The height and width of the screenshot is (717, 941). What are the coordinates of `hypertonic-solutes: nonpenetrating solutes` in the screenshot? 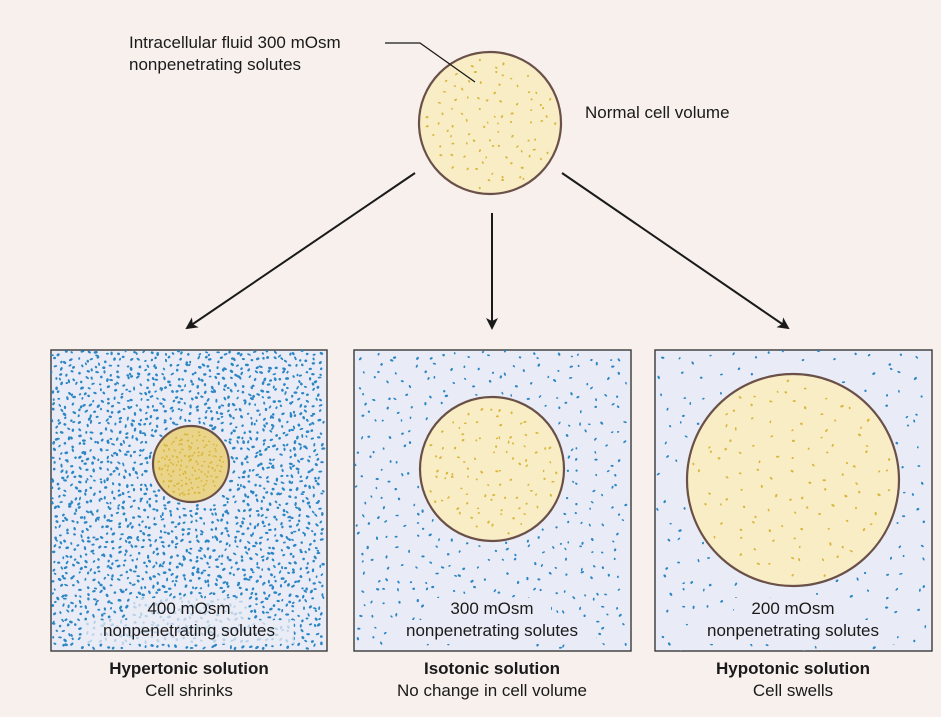 It's located at (189, 630).